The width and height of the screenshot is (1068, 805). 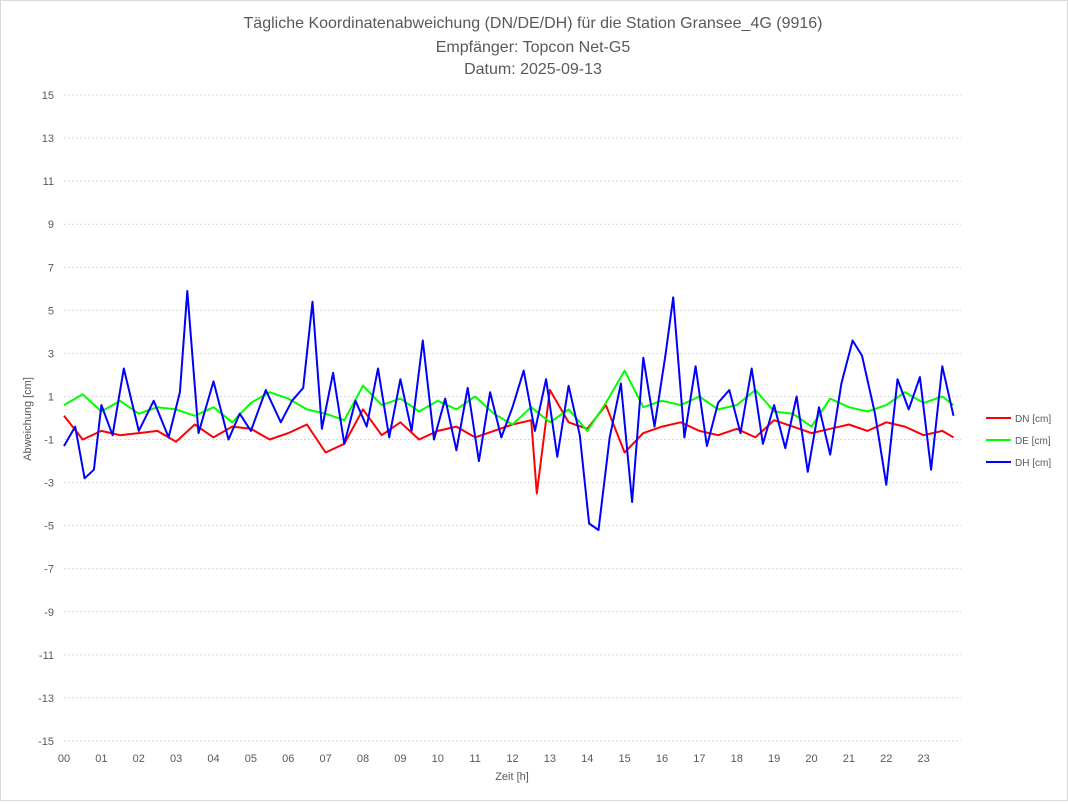 What do you see at coordinates (139, 759) in the screenshot?
I see `x-tick-label: 02` at bounding box center [139, 759].